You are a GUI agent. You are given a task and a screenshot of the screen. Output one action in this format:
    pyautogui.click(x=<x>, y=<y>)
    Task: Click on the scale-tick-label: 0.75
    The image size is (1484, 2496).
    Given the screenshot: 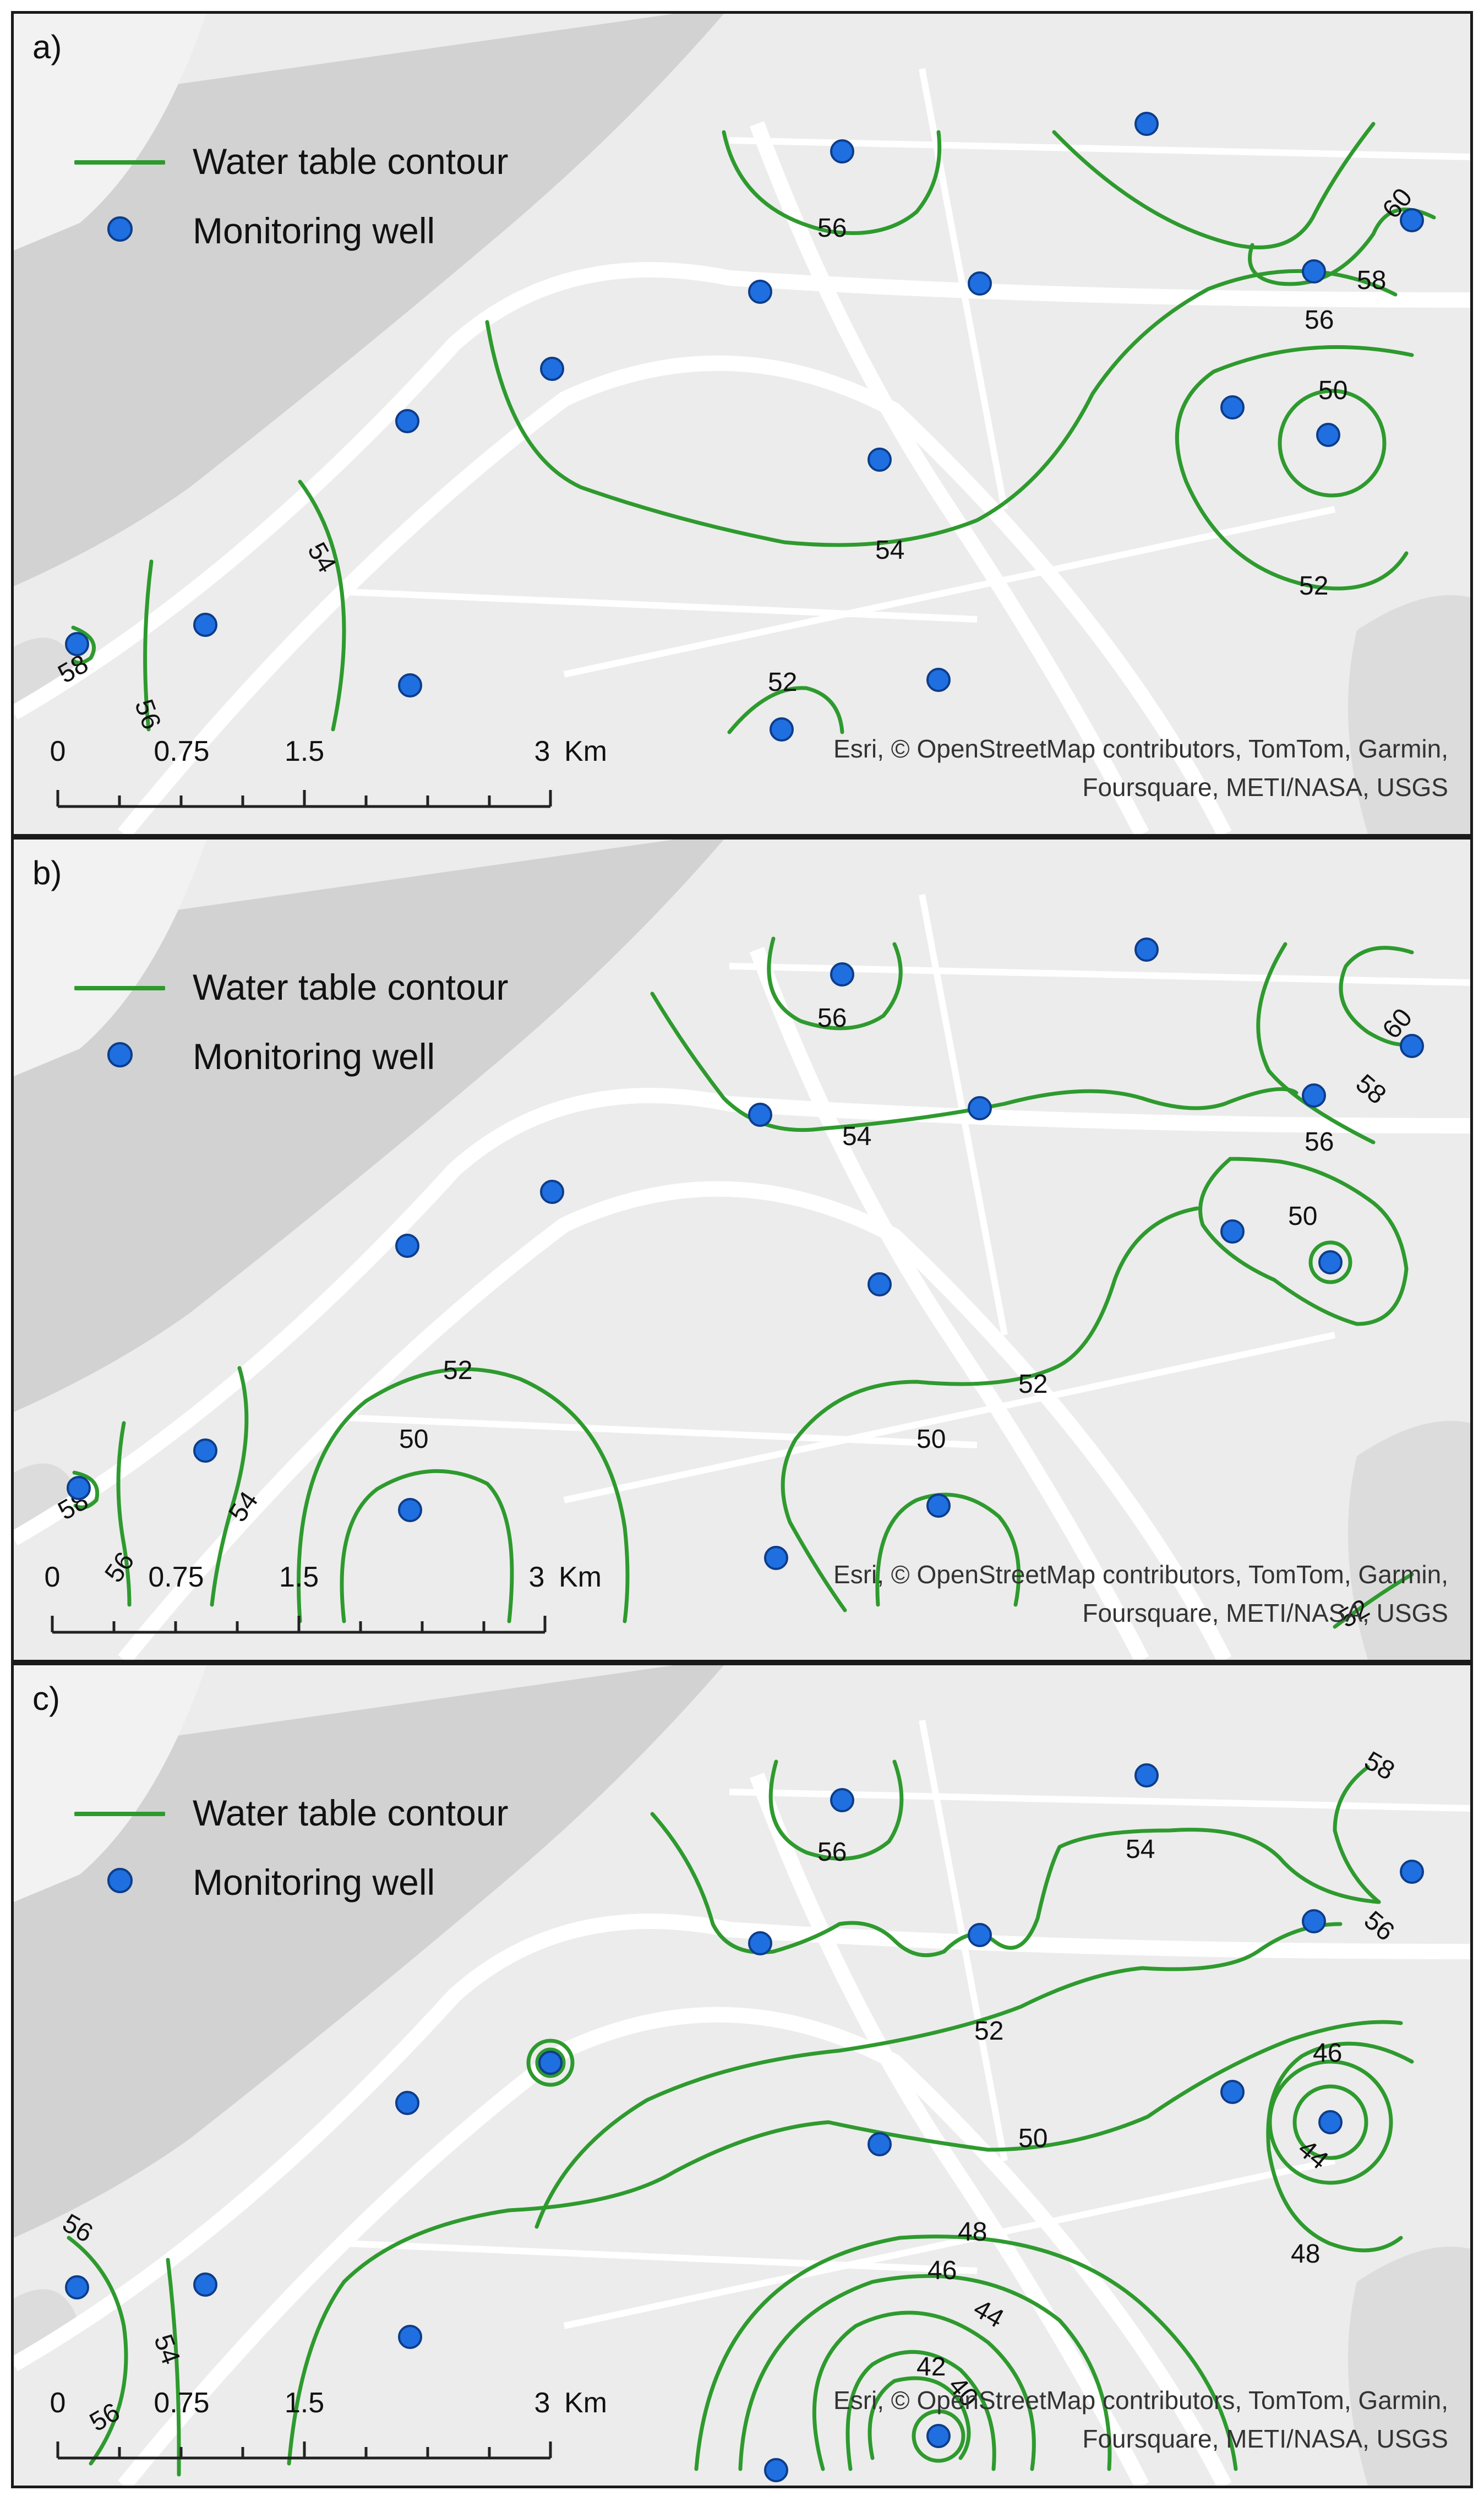 What is the action you would take?
    pyautogui.click(x=182, y=751)
    